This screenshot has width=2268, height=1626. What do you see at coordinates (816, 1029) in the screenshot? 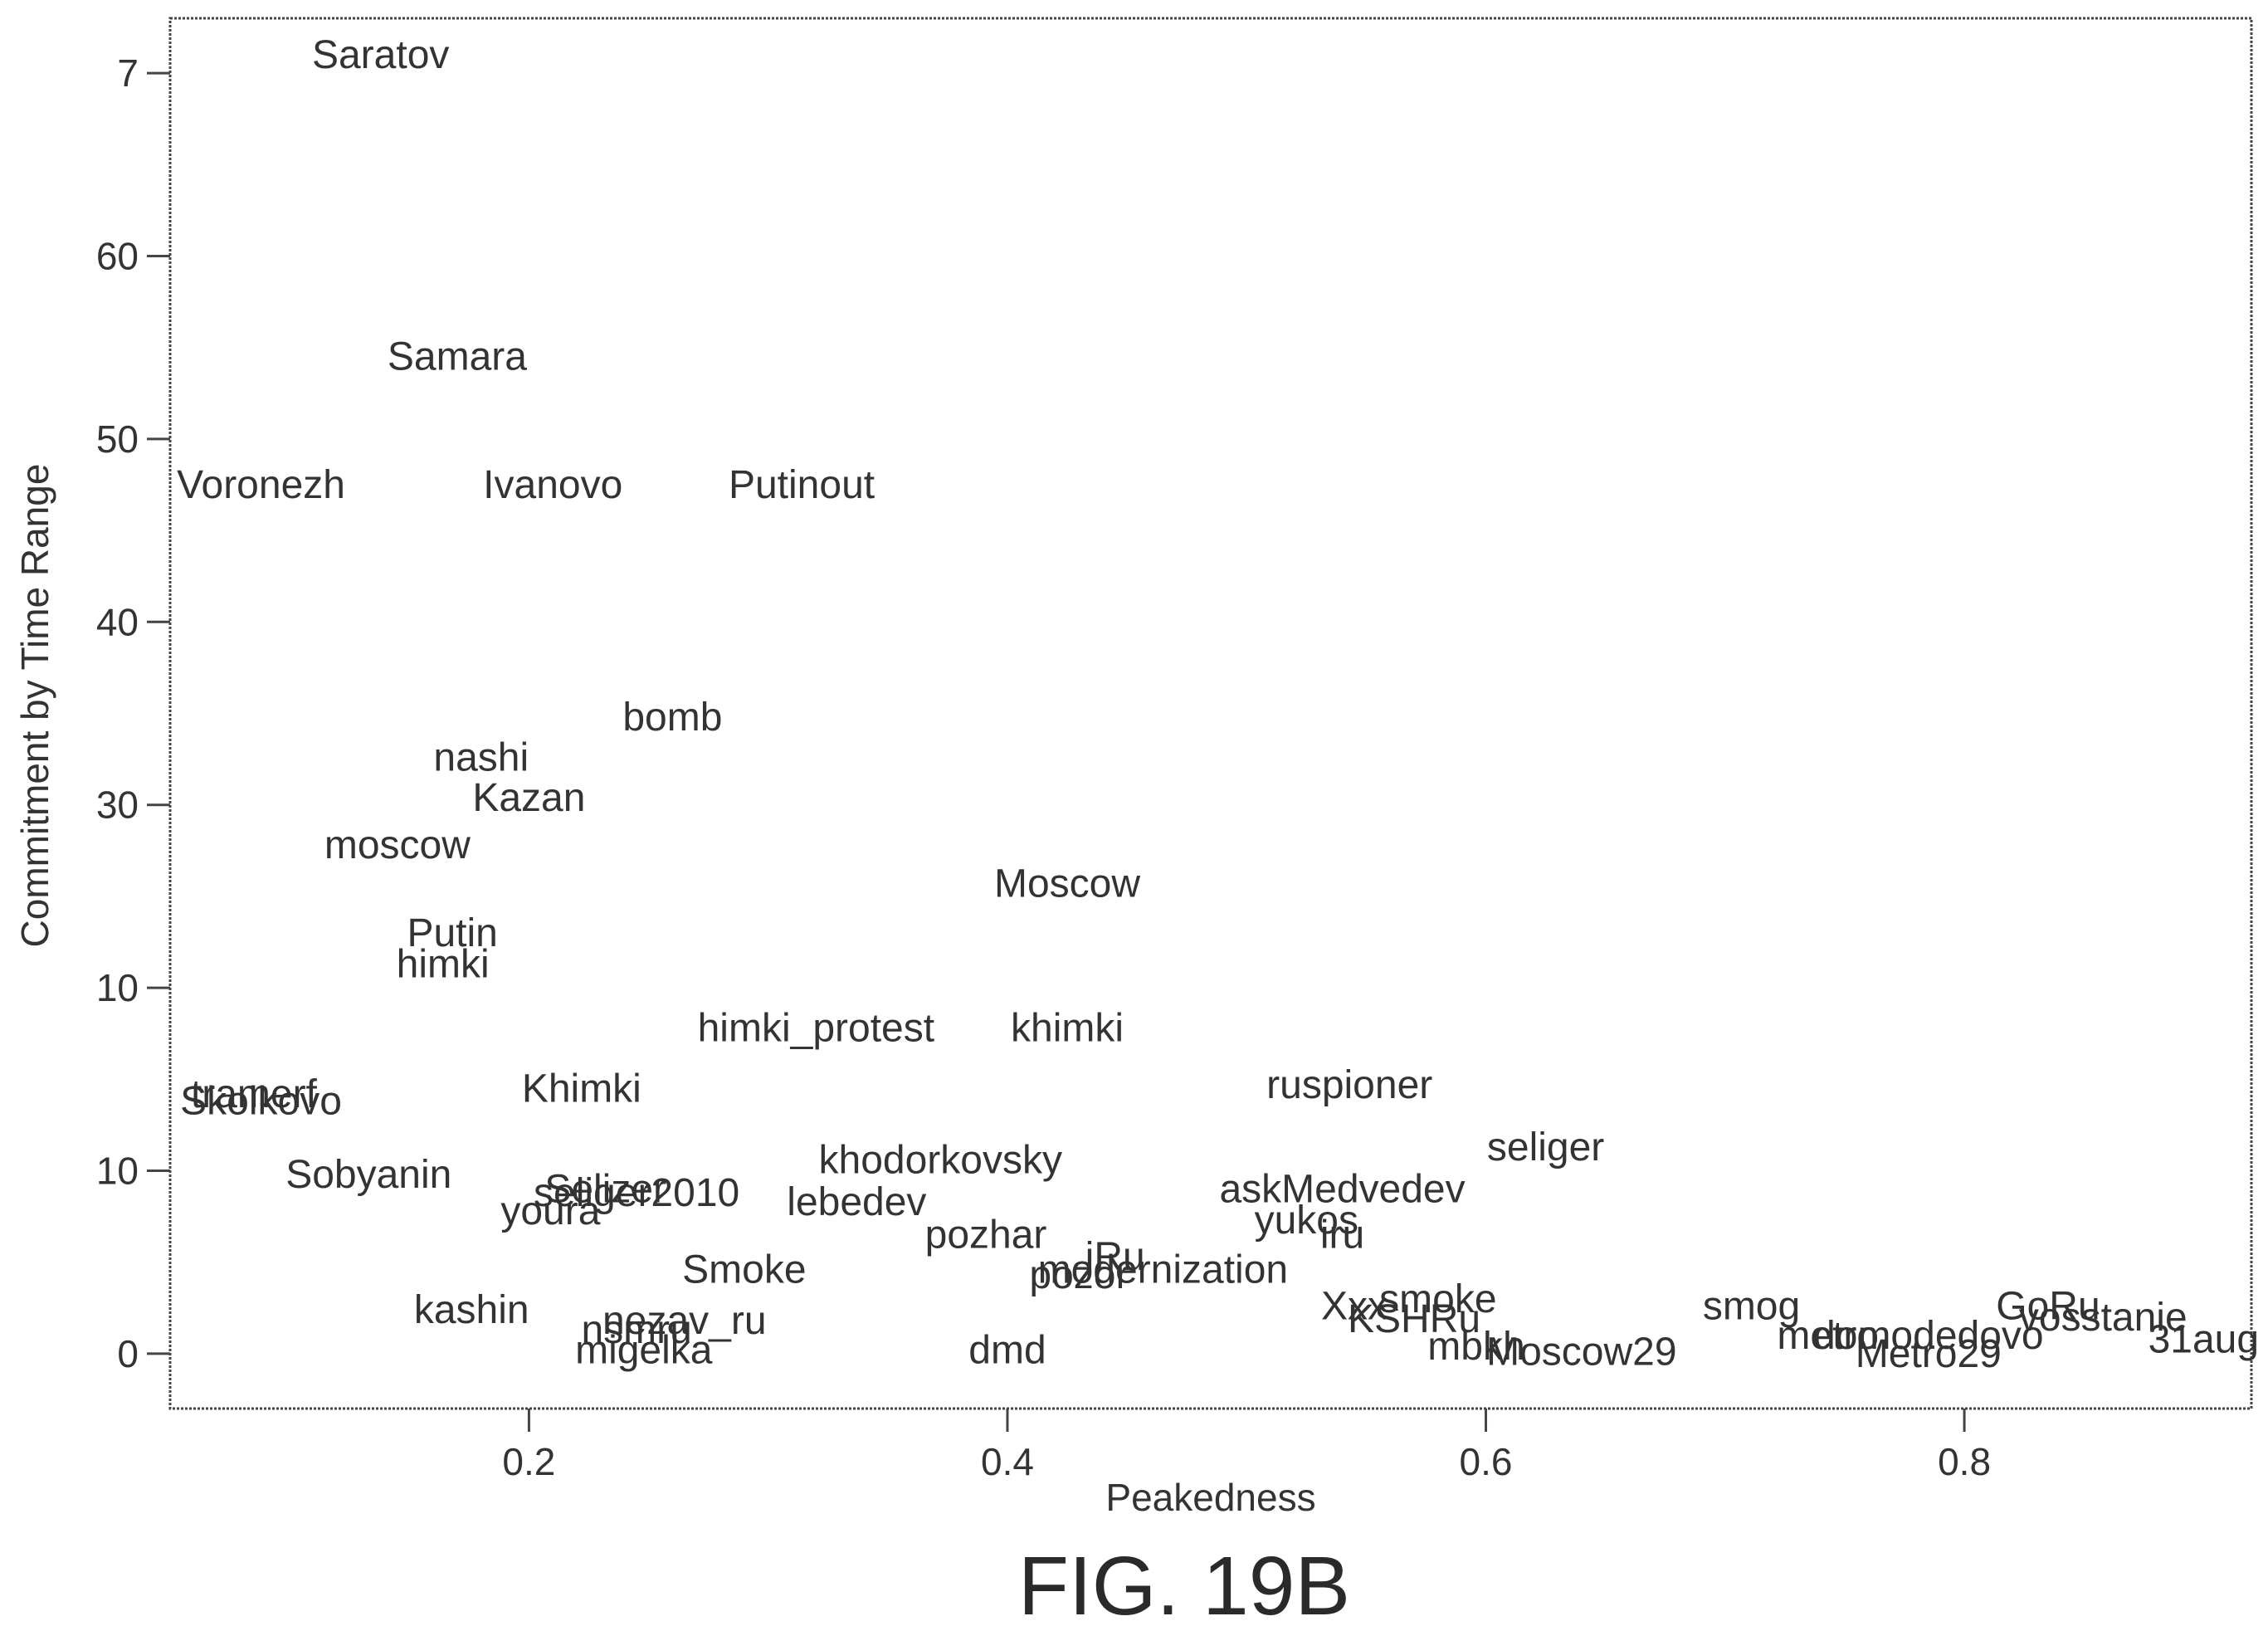
I see `data-point-label: himki_protest` at bounding box center [816, 1029].